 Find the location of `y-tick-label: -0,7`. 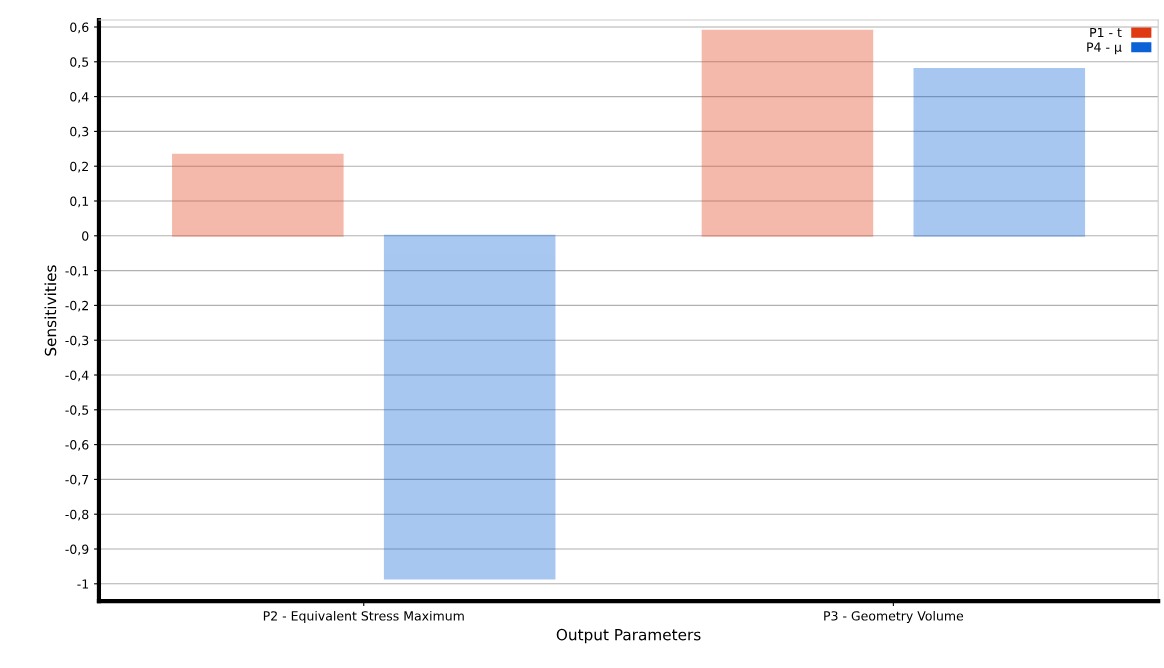

y-tick-label: -0,7 is located at coordinates (77, 480).